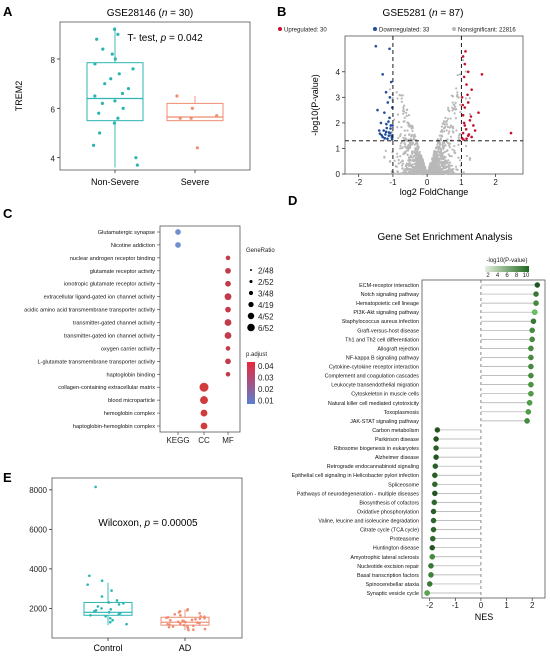 The width and height of the screenshot is (550, 662). I want to click on generatio-legend-label: 4/19, so click(266, 305).